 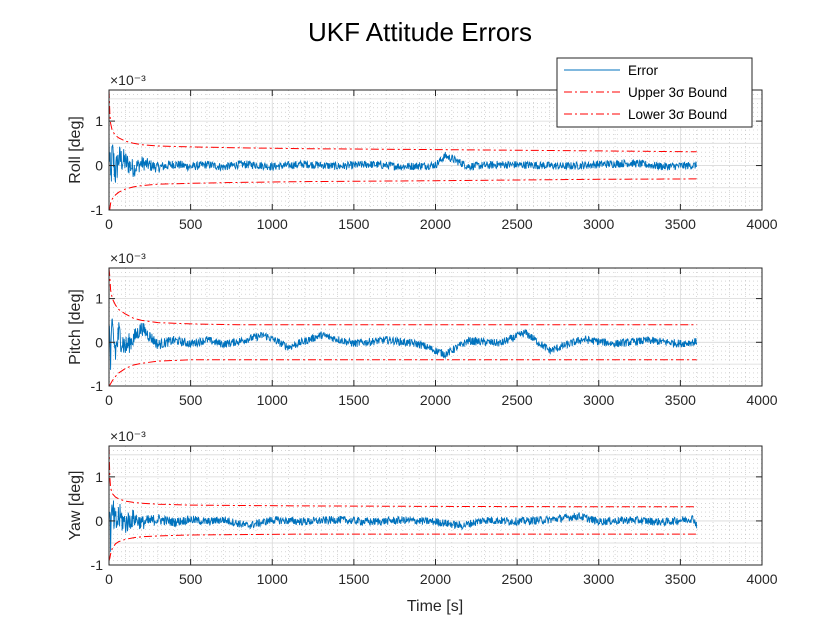 What do you see at coordinates (75, 506) in the screenshot?
I see `y-axis-label: Yaw [deg]` at bounding box center [75, 506].